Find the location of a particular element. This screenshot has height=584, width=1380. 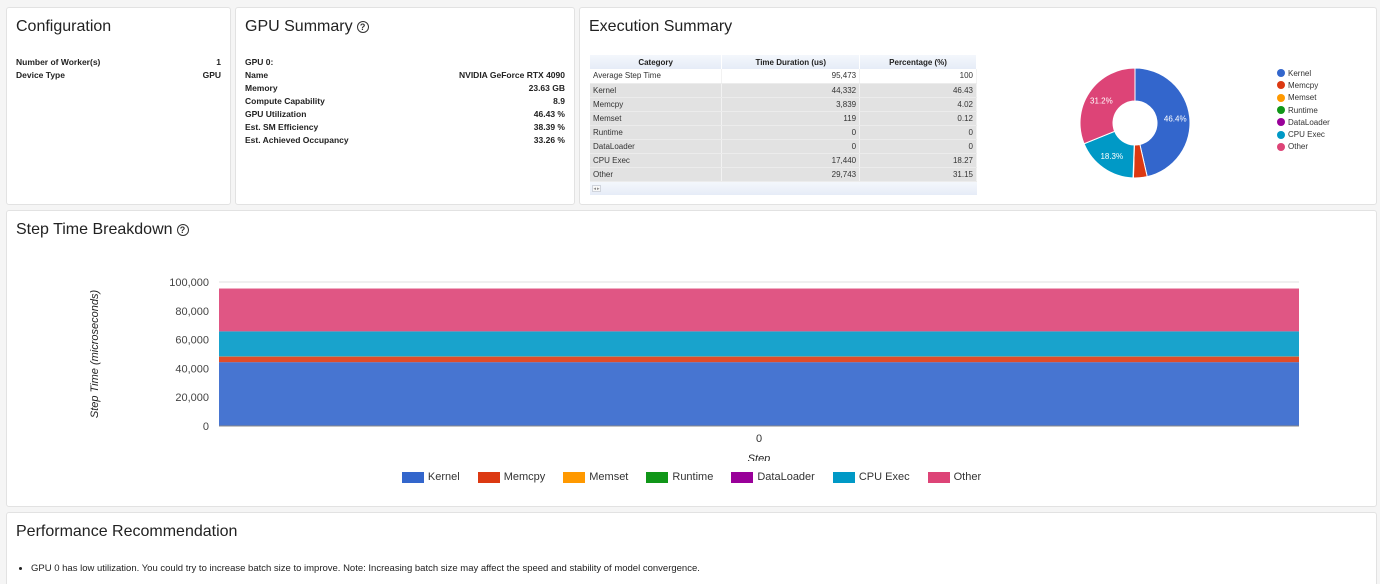

config-label: Device Type is located at coordinates (40, 75).